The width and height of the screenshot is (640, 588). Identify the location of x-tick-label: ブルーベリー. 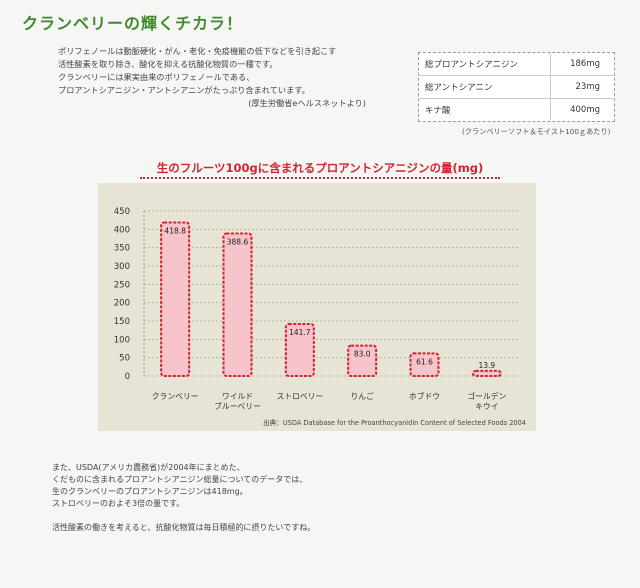
(237, 406).